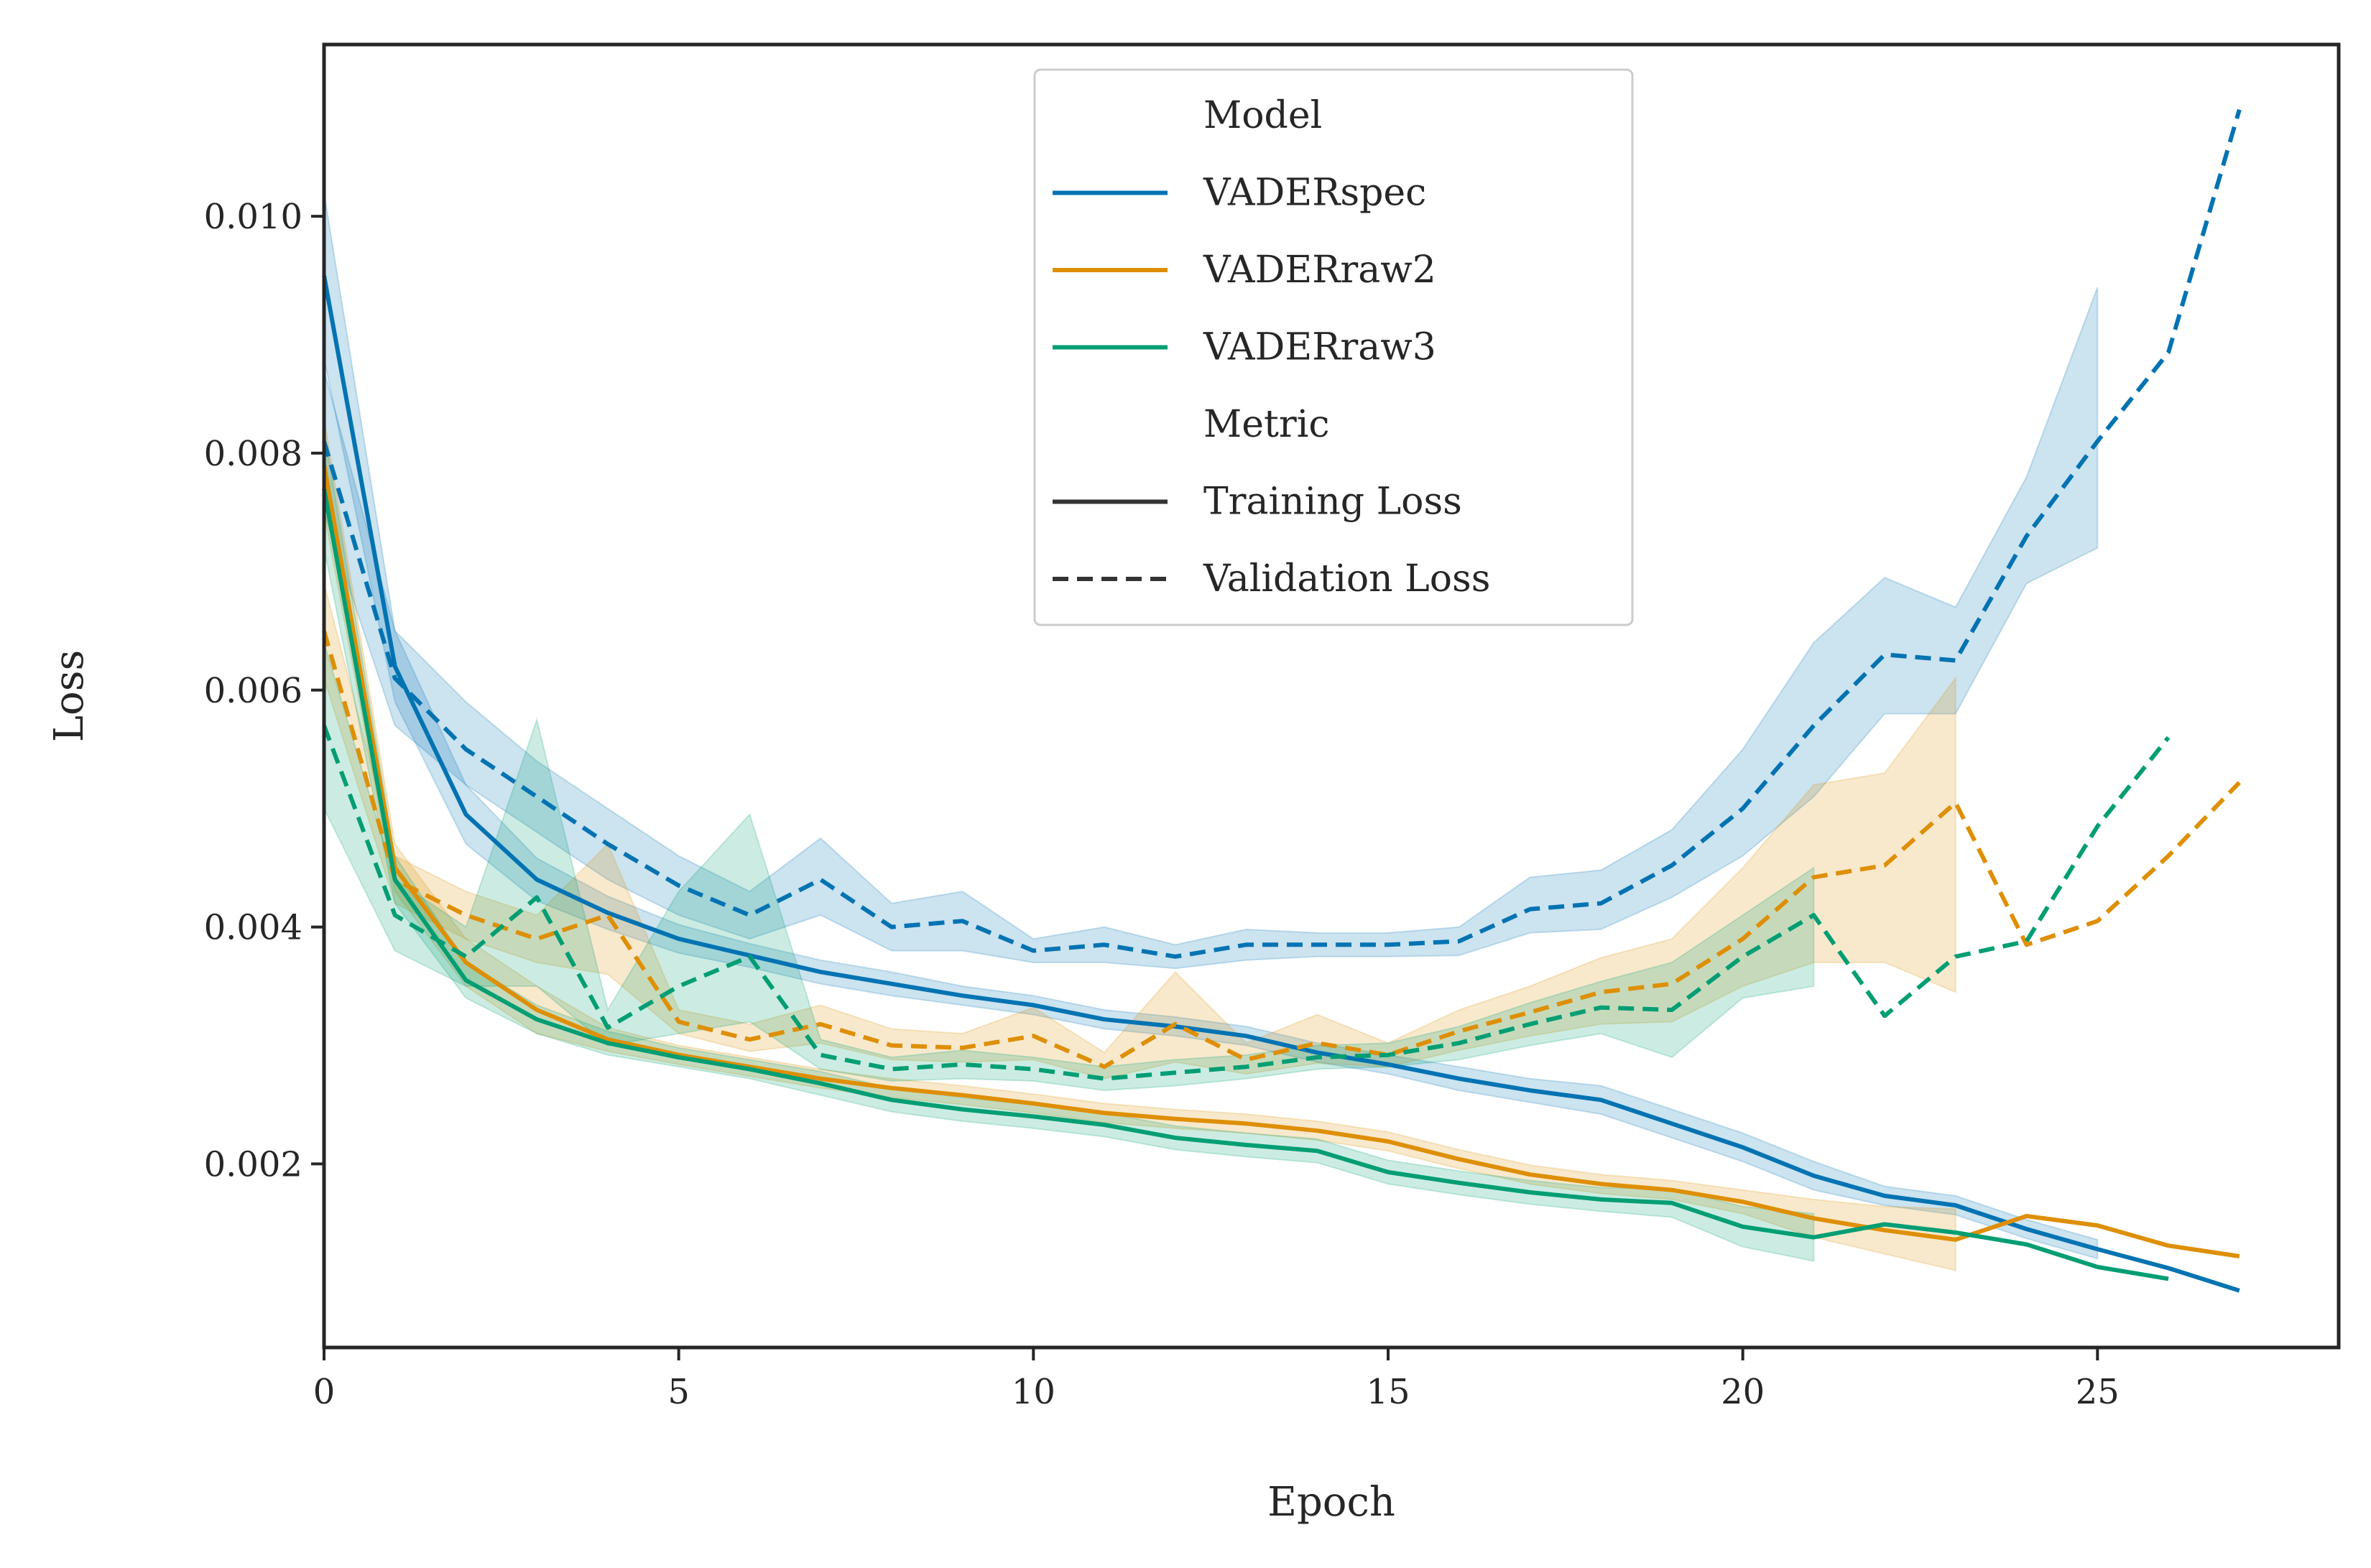  I want to click on y-tick-label: 0.004, so click(253, 928).